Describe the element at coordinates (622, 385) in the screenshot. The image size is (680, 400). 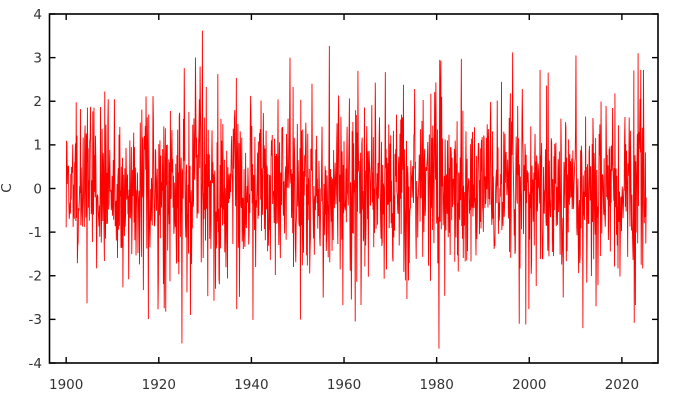
I see `x-axis-tick-label: 2020` at that location.